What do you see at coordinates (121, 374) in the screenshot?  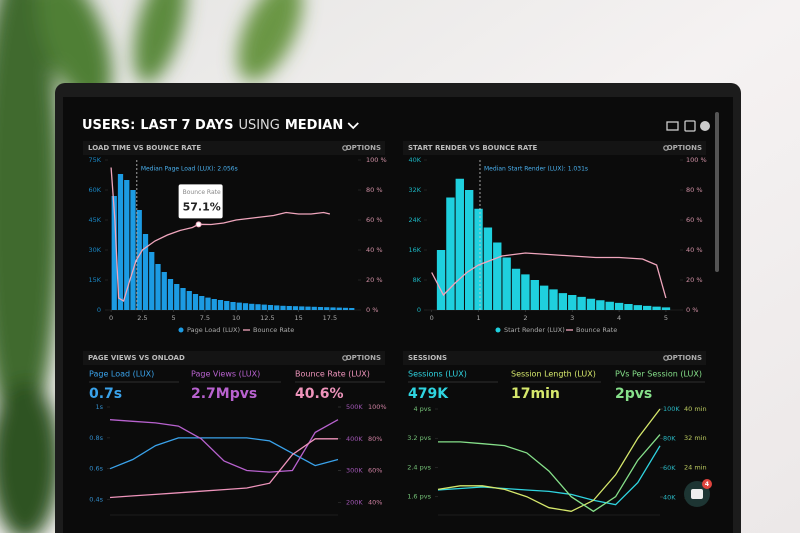 I see `metric-label: Page Load (LUX)` at bounding box center [121, 374].